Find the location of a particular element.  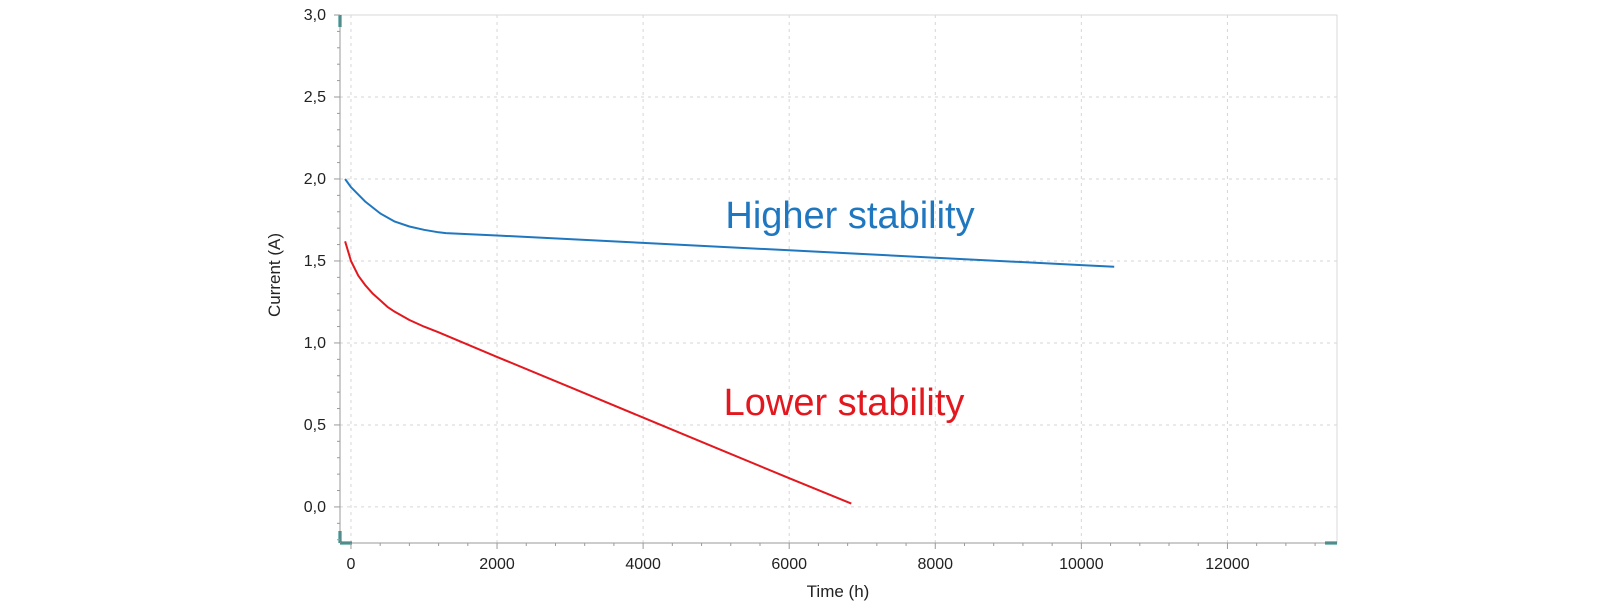

y-tick-label: 2,0 is located at coordinates (315, 179).